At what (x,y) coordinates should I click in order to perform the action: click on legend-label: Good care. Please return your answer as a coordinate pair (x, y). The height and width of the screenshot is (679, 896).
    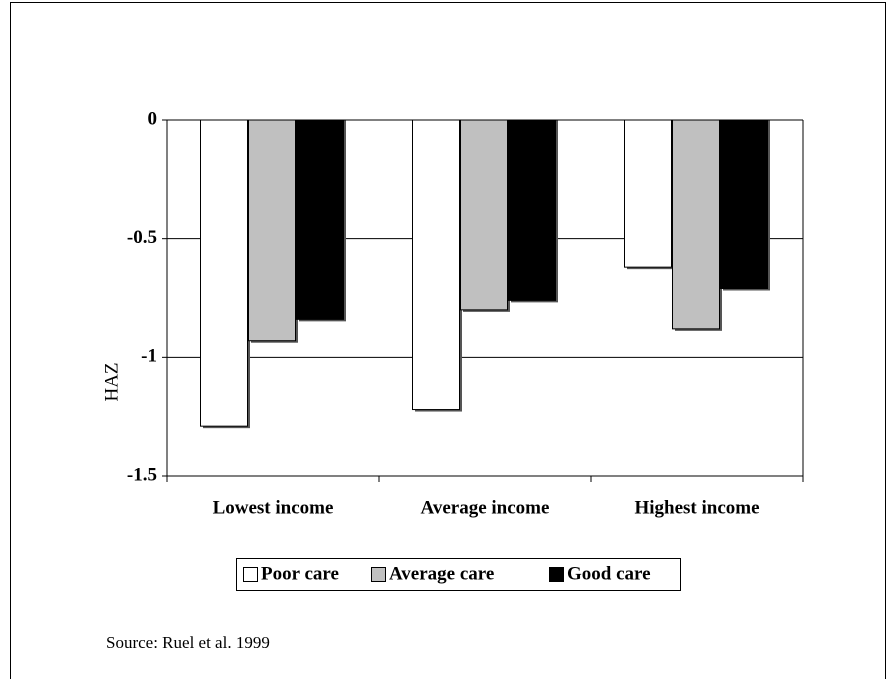
    Looking at the image, I should click on (609, 573).